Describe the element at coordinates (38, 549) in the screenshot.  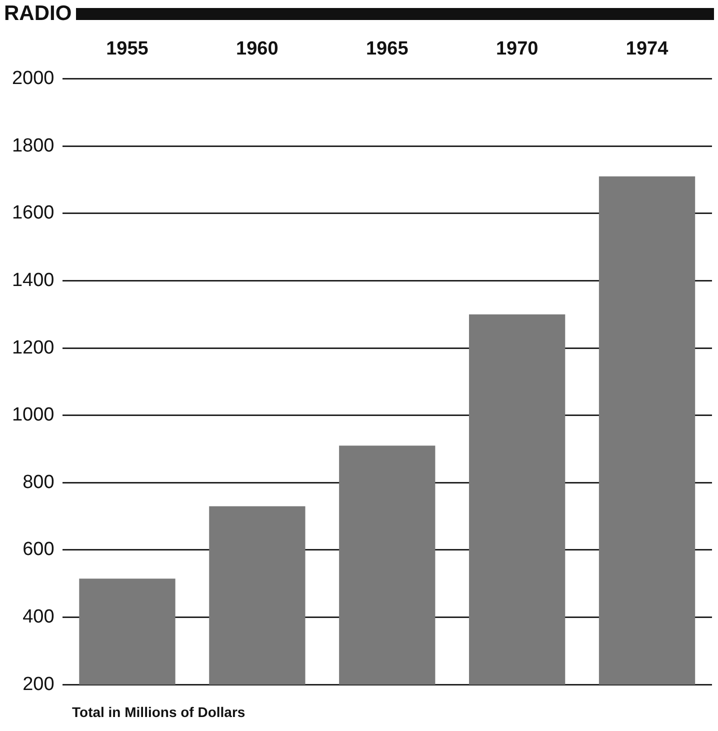
I see `y-tick-label: 600` at that location.